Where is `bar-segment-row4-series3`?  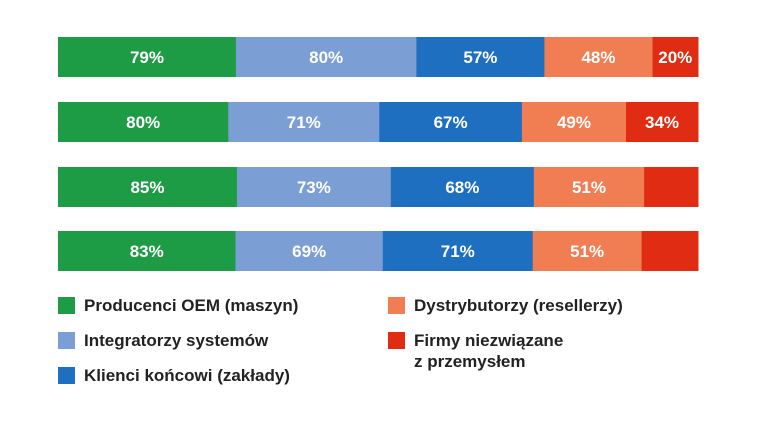
bar-segment-row4-series3 is located at coordinates (458, 251).